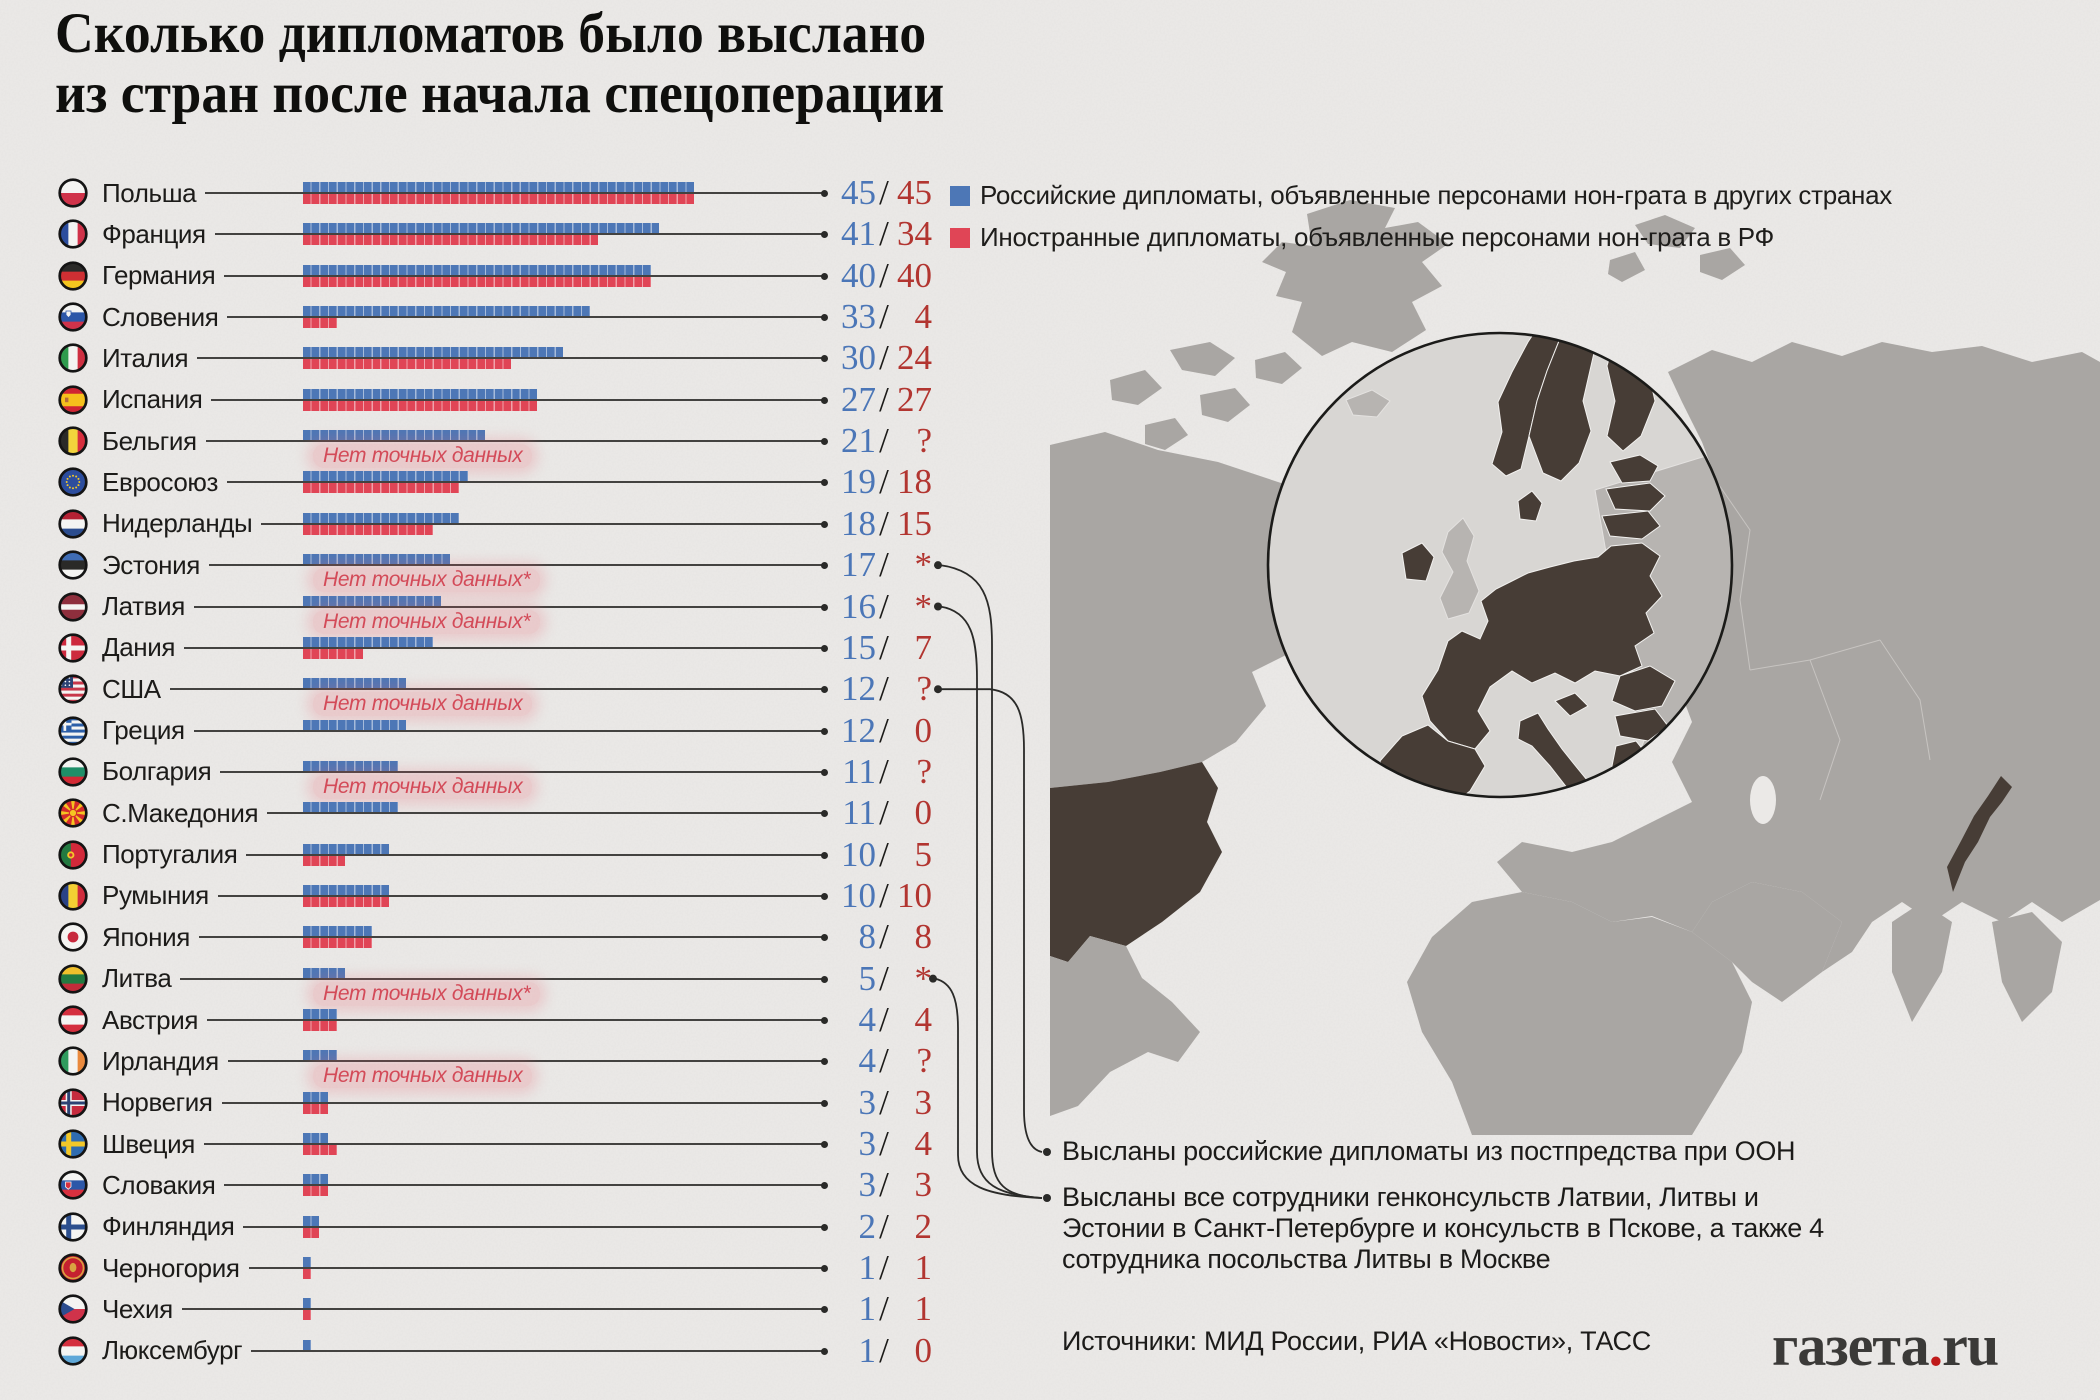 The height and width of the screenshot is (1400, 2100). Describe the element at coordinates (858, 482) in the screenshot. I see `value-blue: 19` at that location.